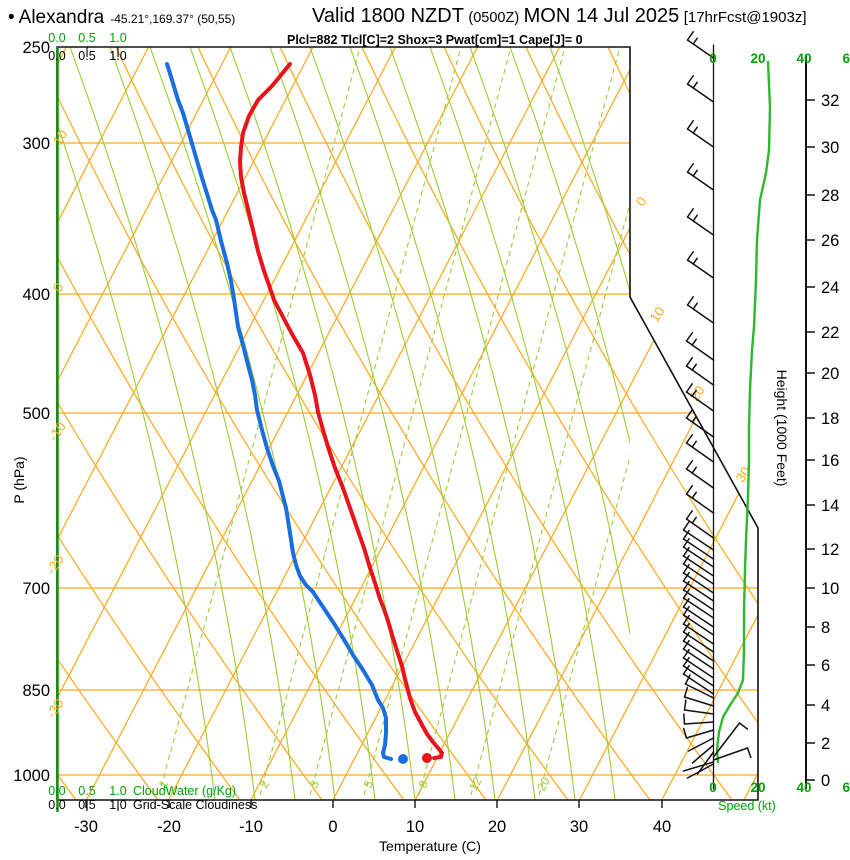 This screenshot has height=860, width=850. Describe the element at coordinates (825, 628) in the screenshot. I see `height-tick-label: 8` at that location.